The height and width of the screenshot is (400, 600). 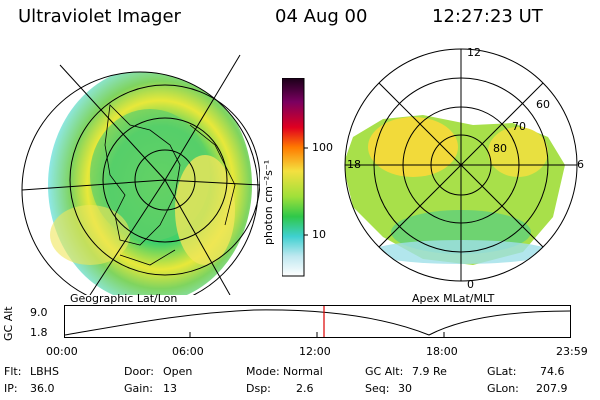 What do you see at coordinates (42, 388) in the screenshot?
I see `info-ip-value: 36.0` at bounding box center [42, 388].